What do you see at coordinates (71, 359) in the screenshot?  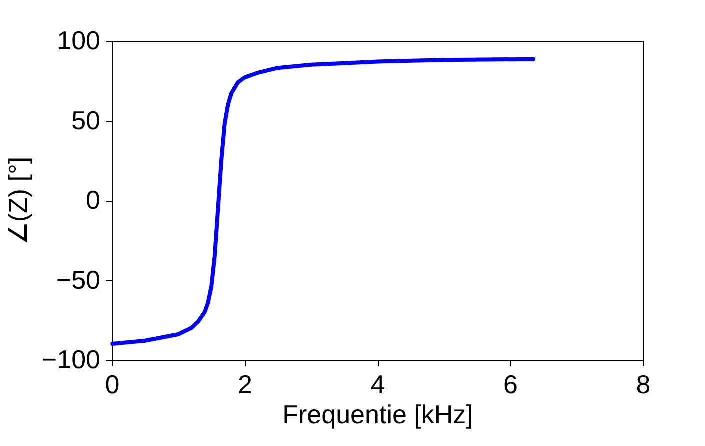 I see `y-tick-label: −100` at bounding box center [71, 359].